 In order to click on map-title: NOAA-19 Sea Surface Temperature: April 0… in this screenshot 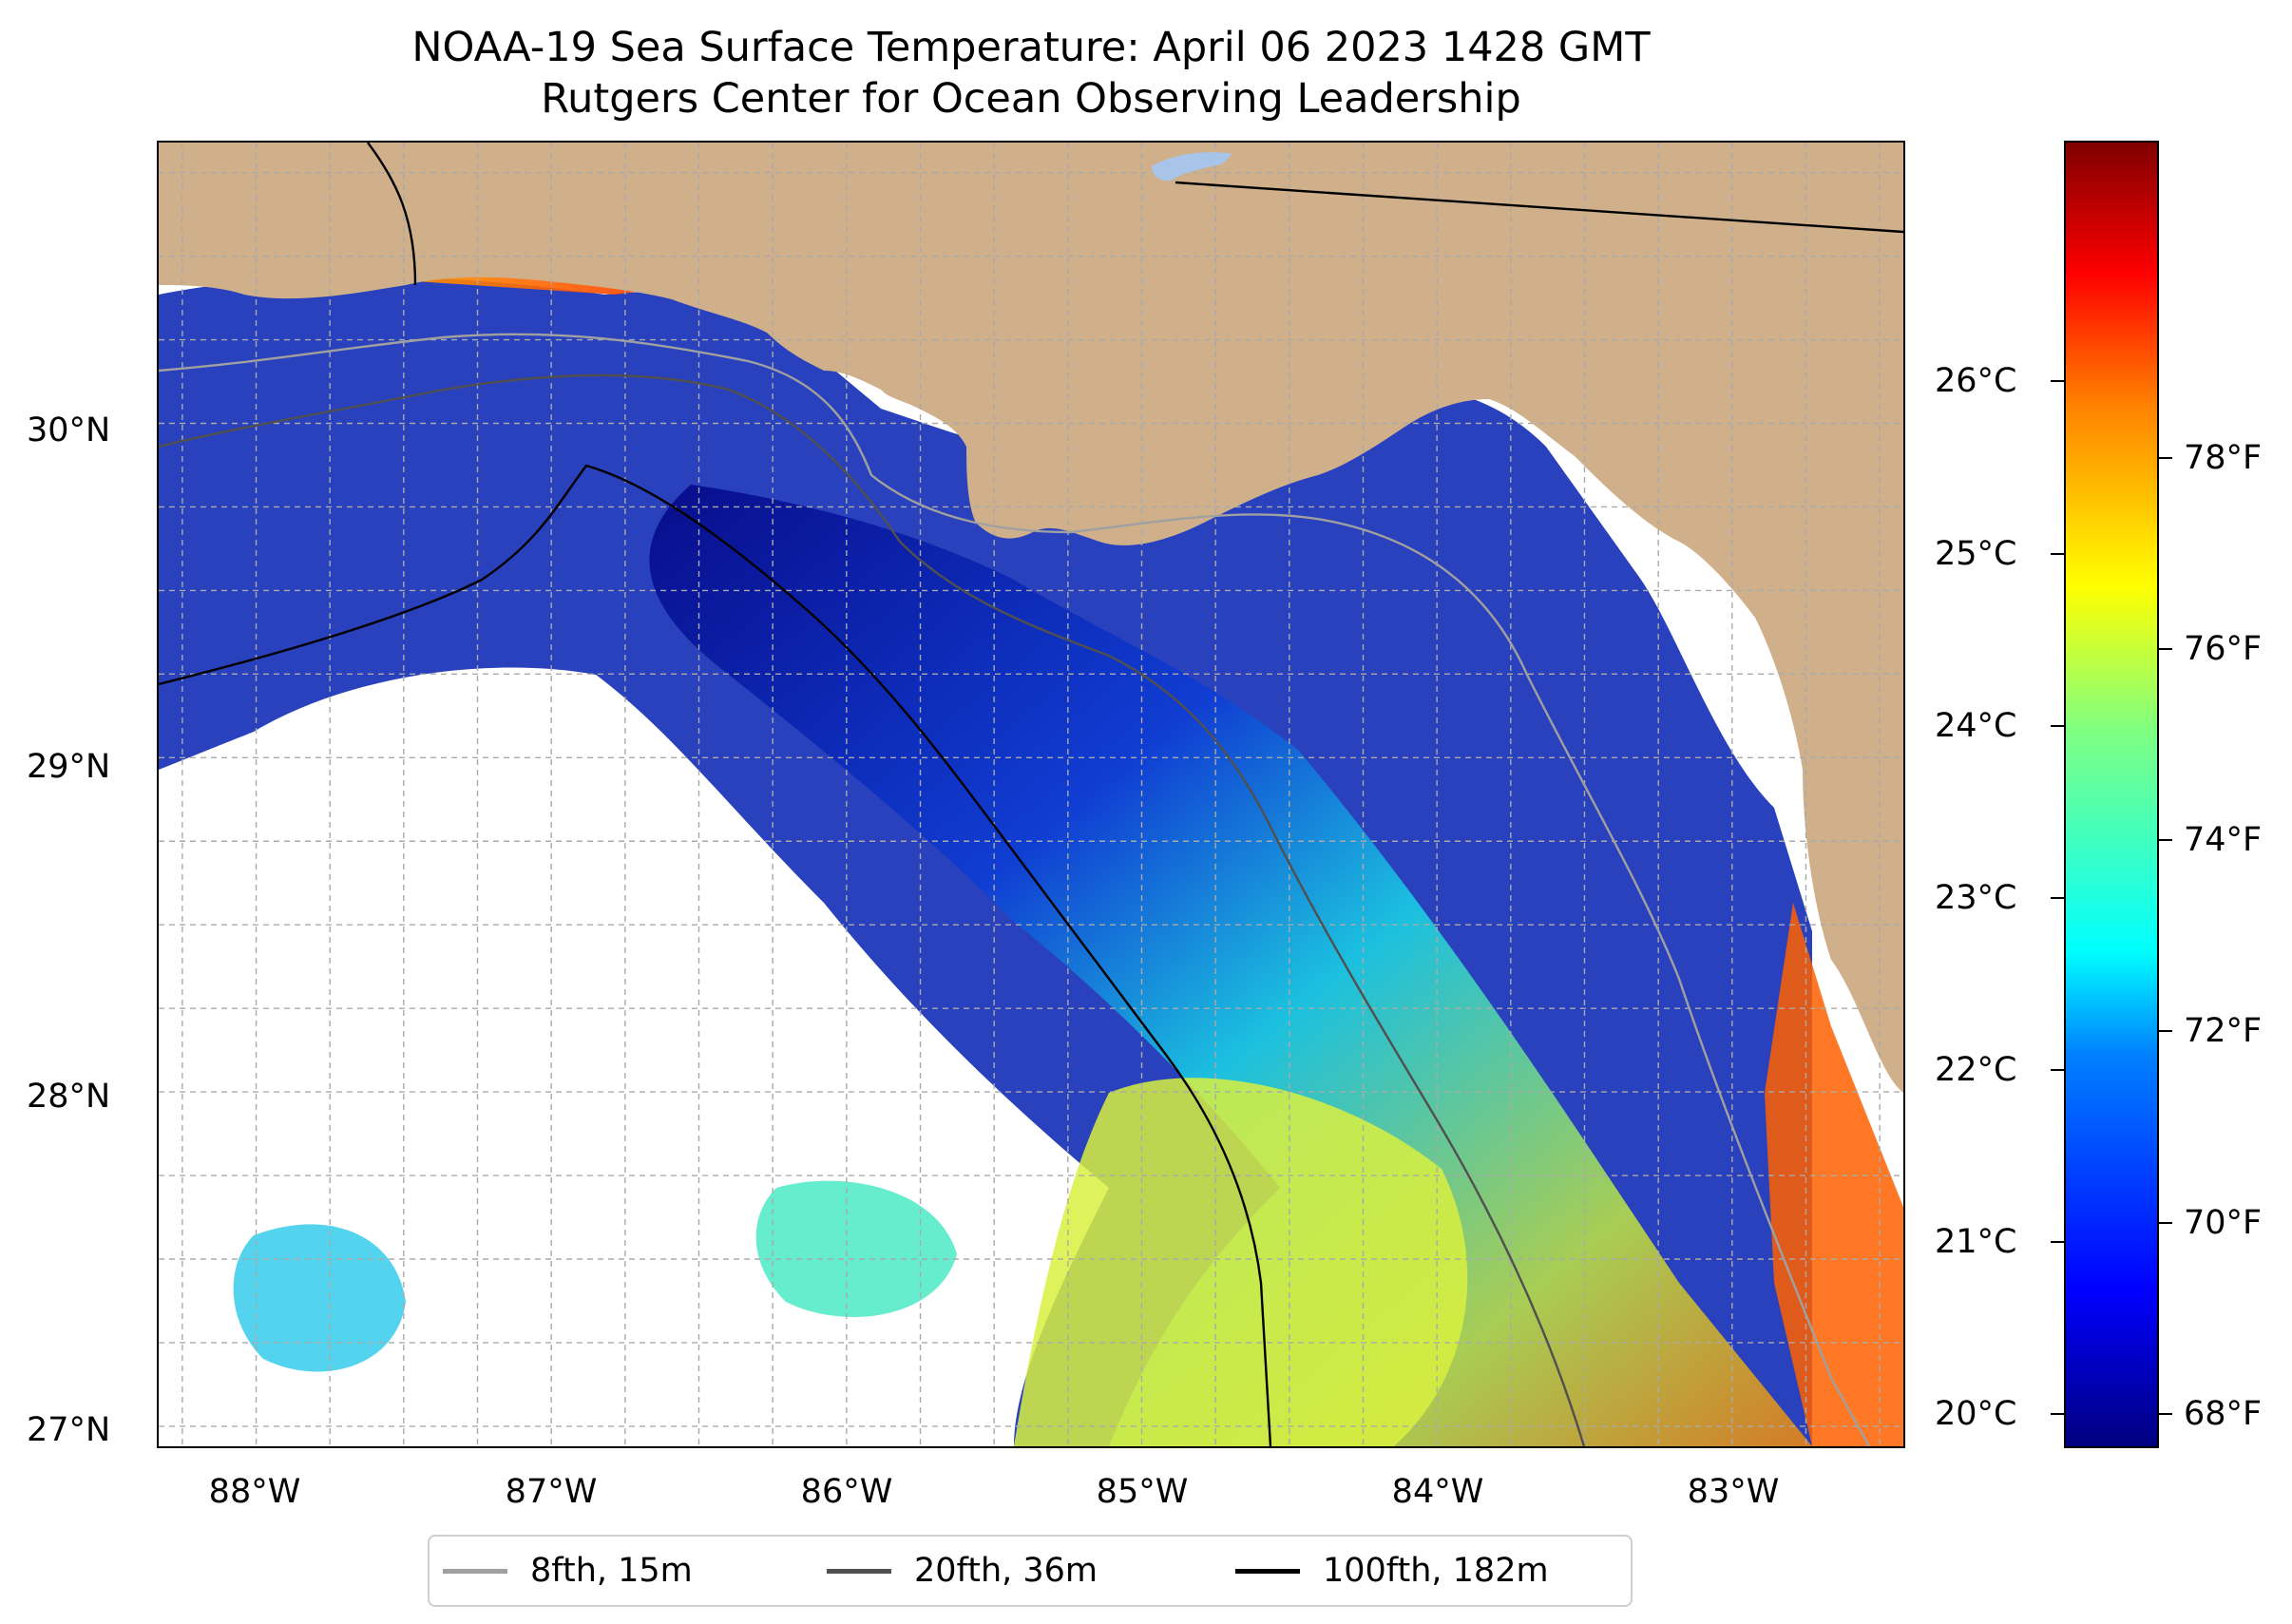, I will do `click(1031, 47)`.